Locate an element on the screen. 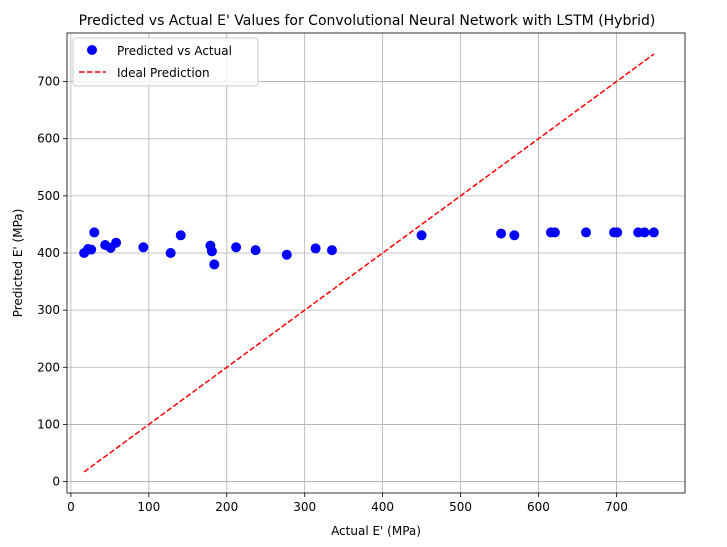  legend: Predicted vs Actual Ideal Prediction is located at coordinates (165, 62).